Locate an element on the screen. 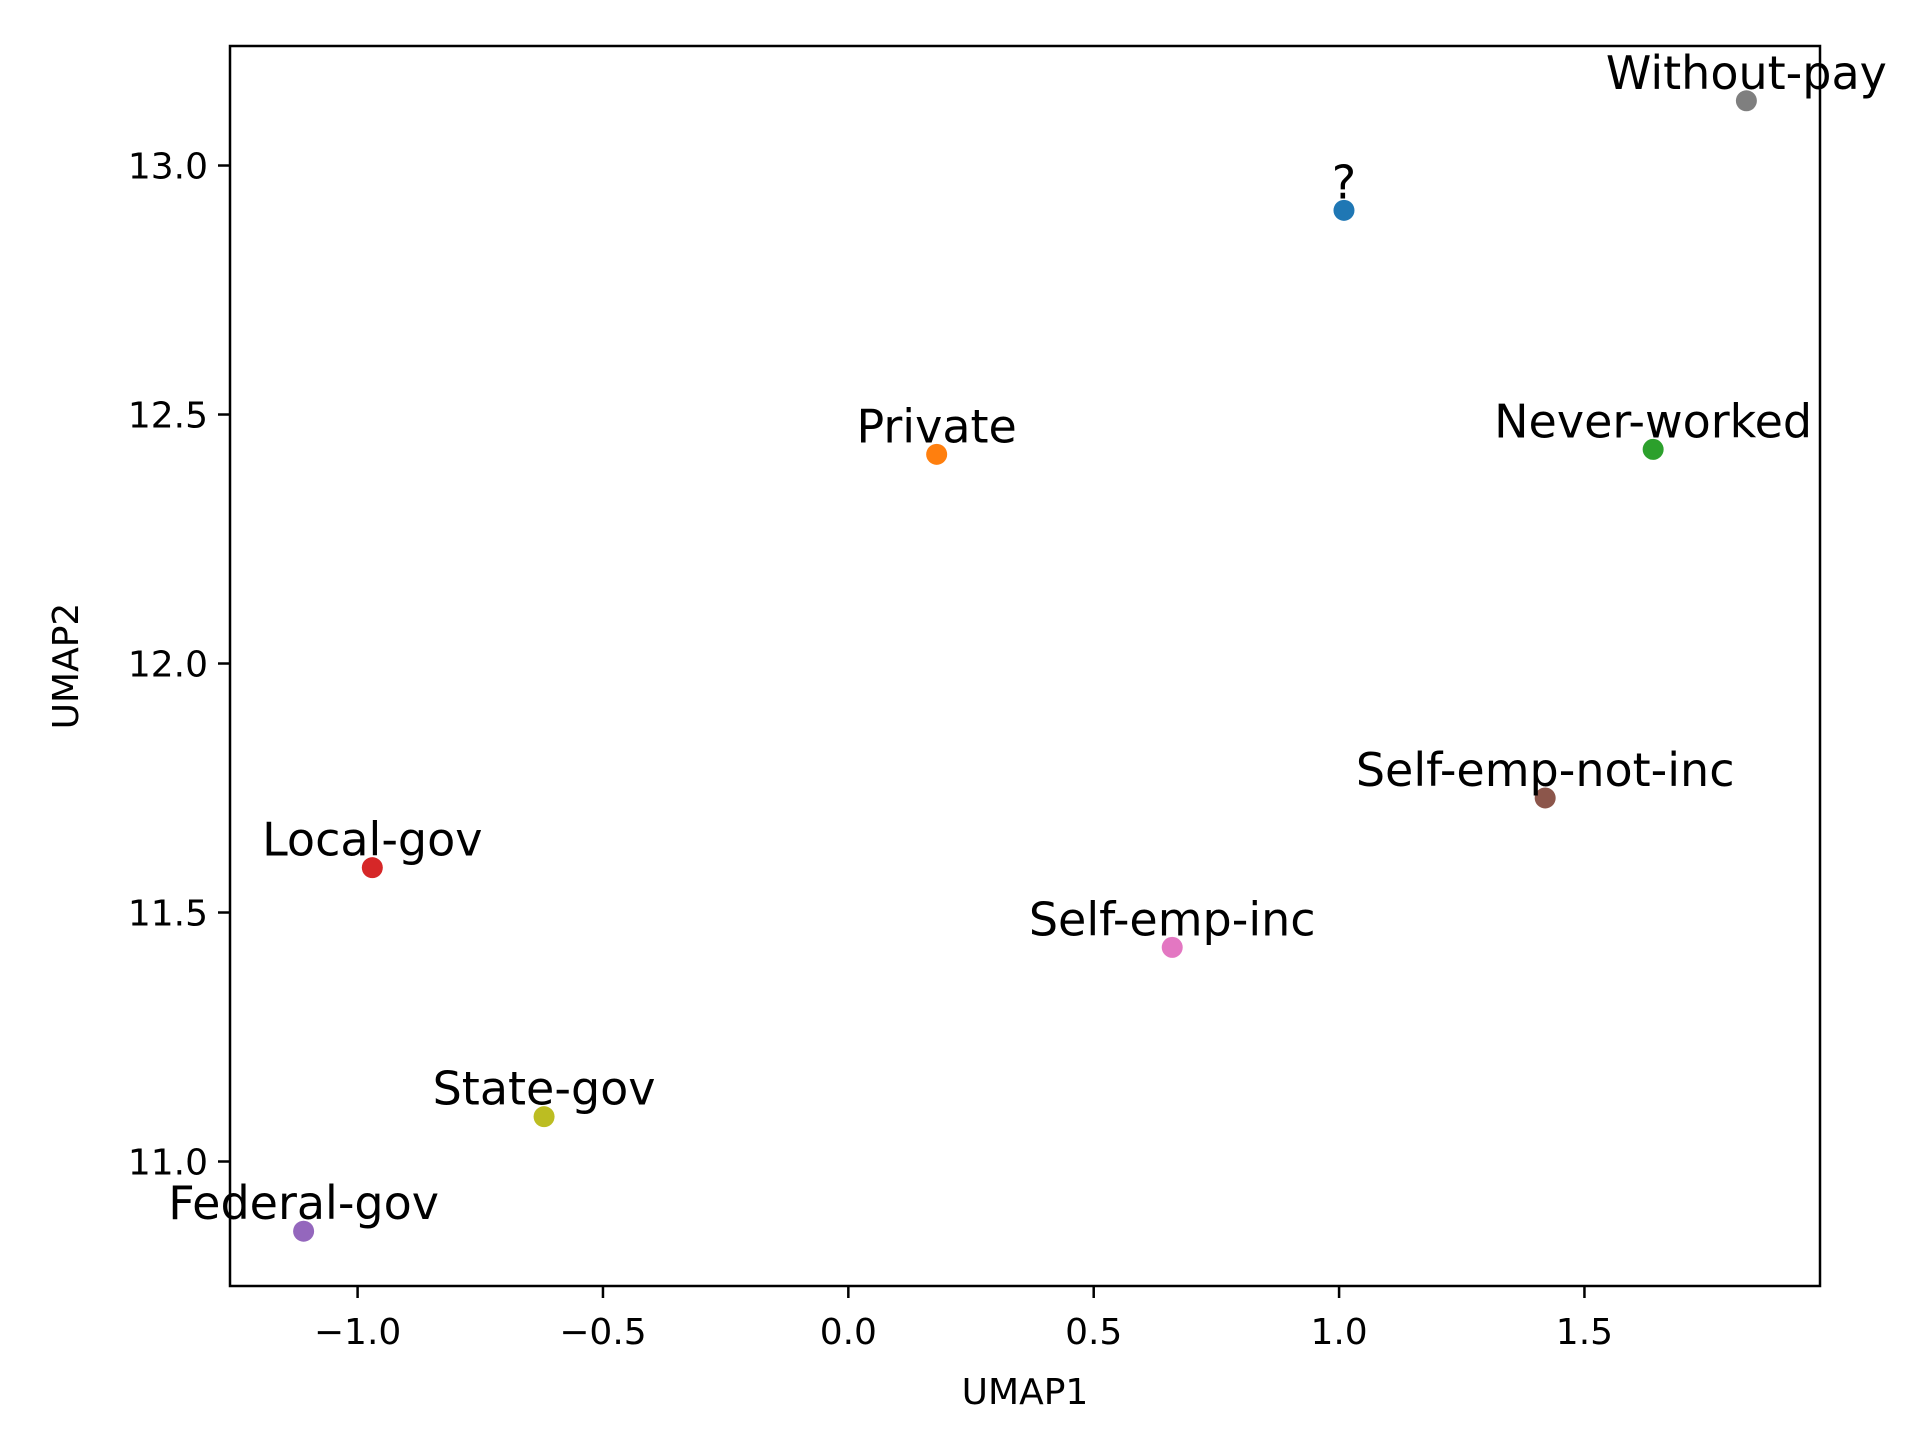 This screenshot has height=1440, width=1920. x-tick-label: −1.0 is located at coordinates (357, 1332).